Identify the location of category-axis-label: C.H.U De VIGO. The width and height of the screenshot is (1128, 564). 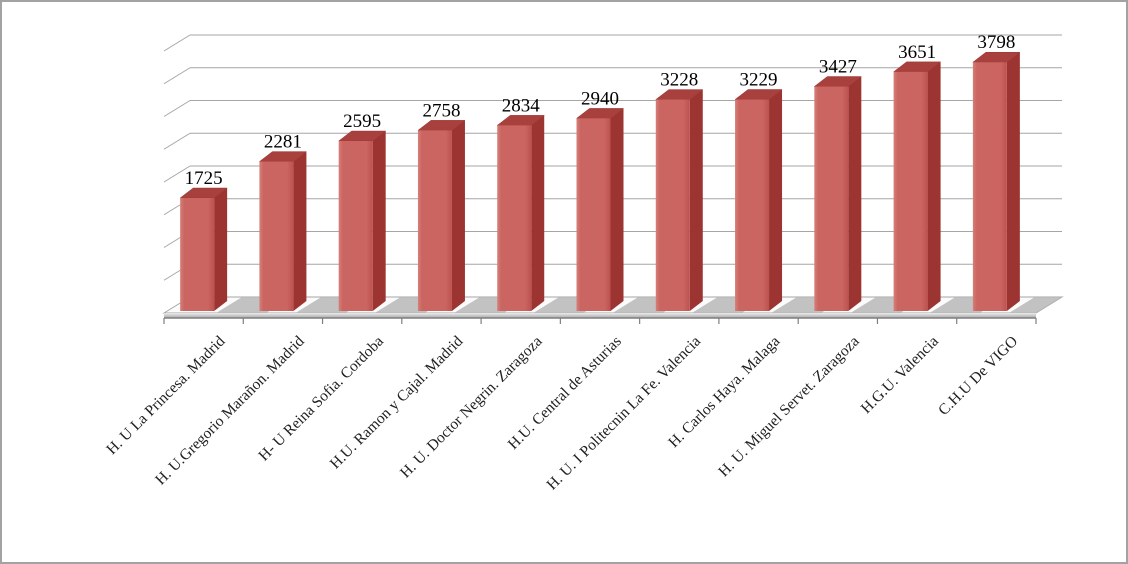
(978, 376).